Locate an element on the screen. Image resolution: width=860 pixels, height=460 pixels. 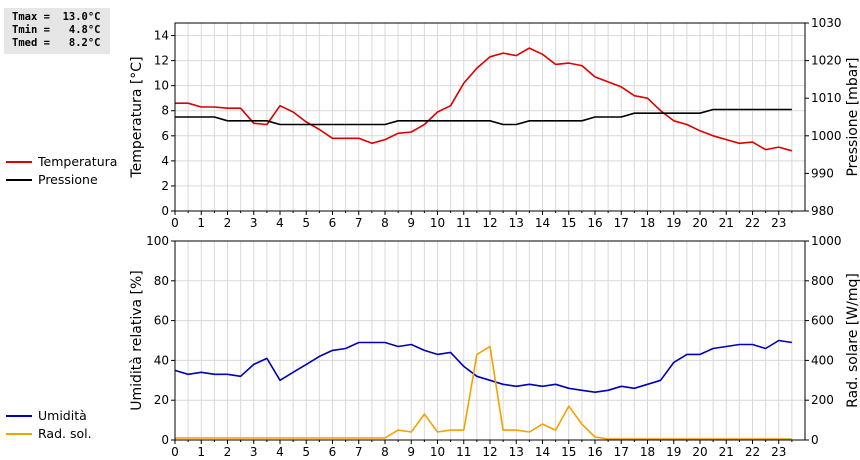
tmin-stat: Tmin = 4.8°C is located at coordinates (56, 30).